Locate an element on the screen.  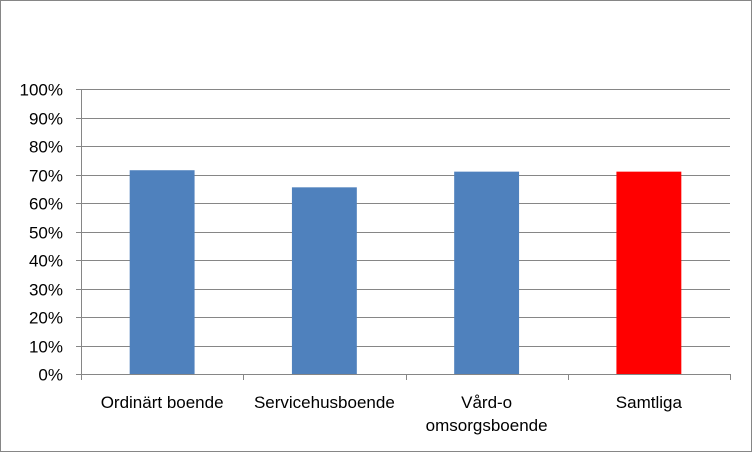
x-category-label: omsorgsboende is located at coordinates (487, 425).